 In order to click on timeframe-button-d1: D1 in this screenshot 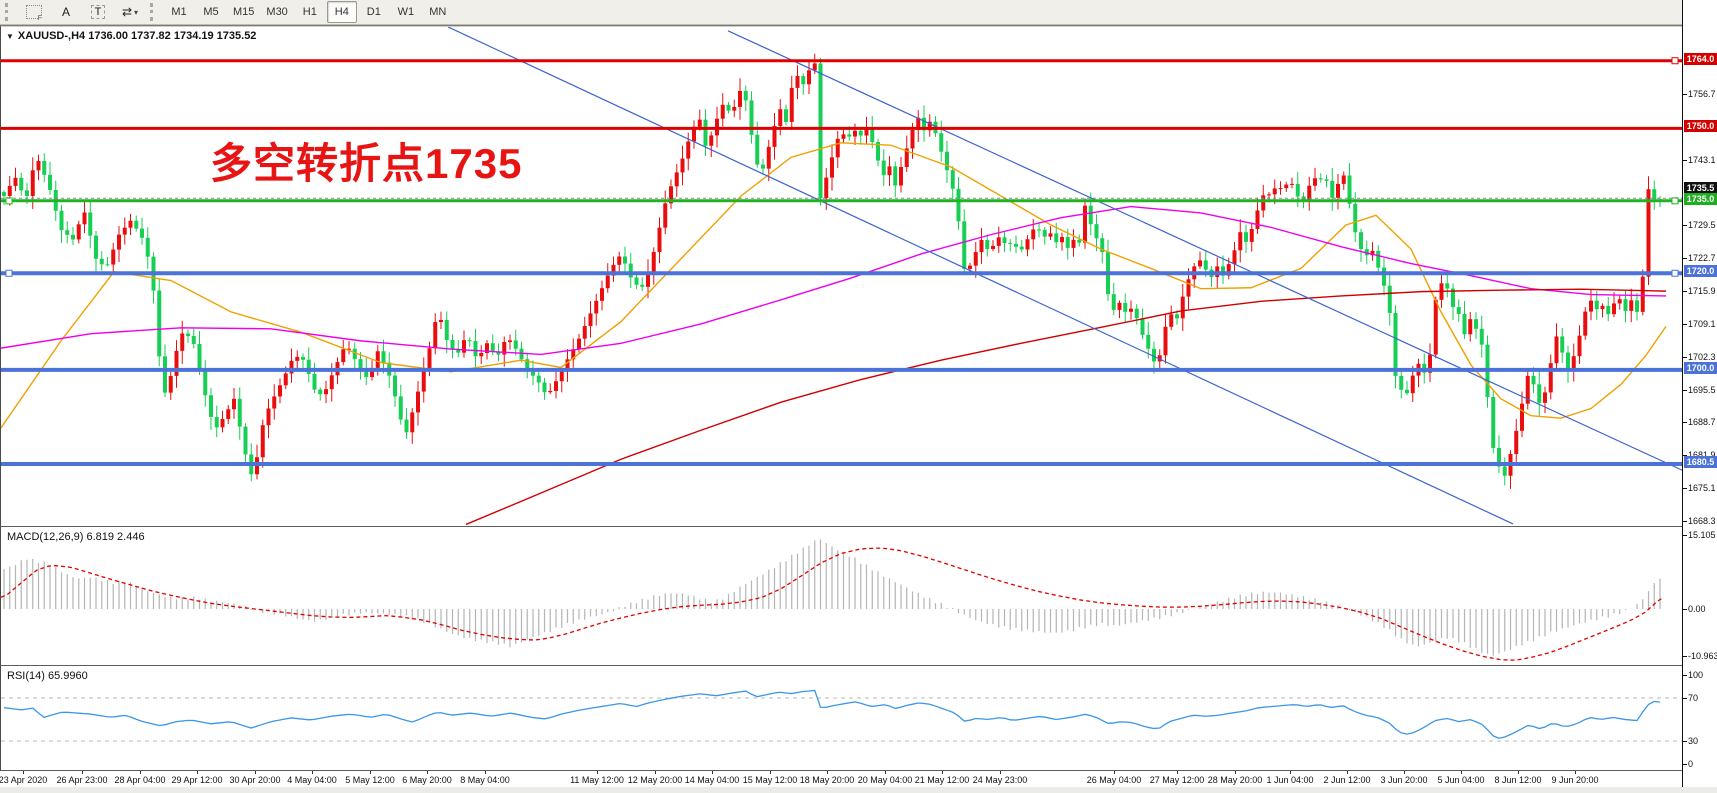, I will do `click(373, 12)`.